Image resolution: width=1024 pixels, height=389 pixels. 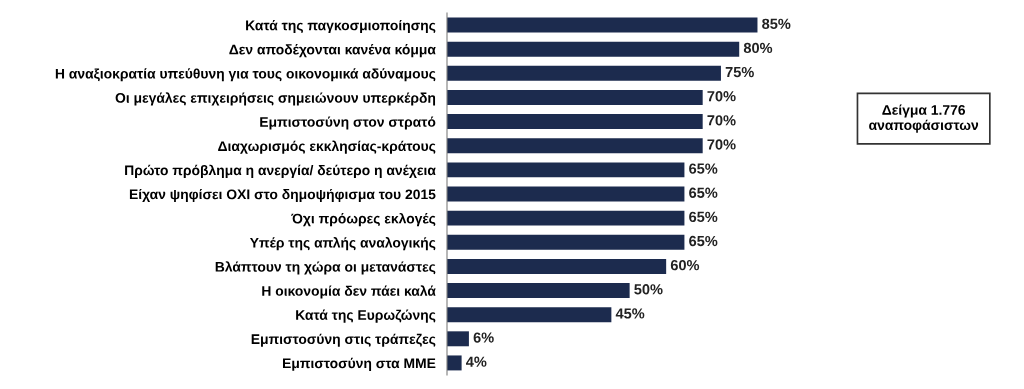 What do you see at coordinates (924, 118) in the screenshot?
I see `text: Δείγμα 1.776 αναποφάσιστων` at bounding box center [924, 118].